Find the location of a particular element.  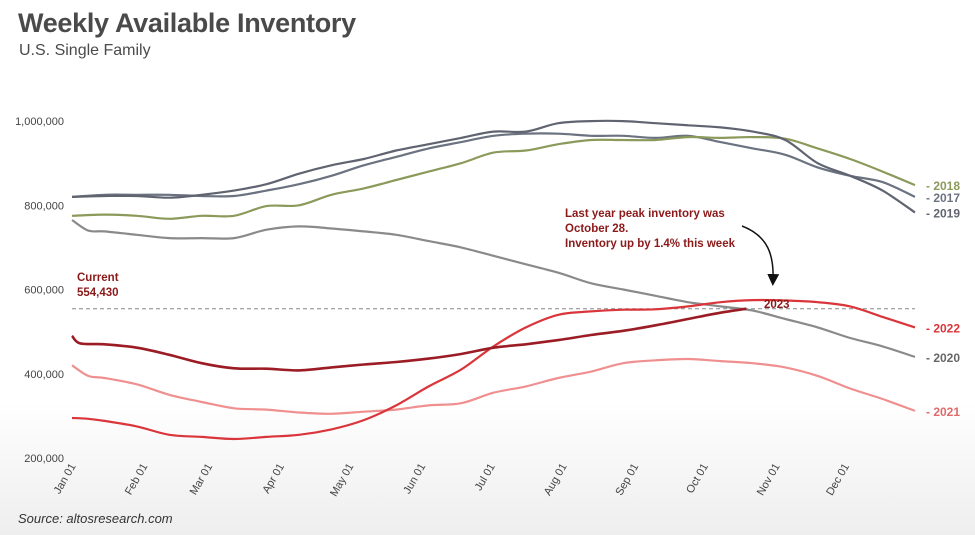

callout-line-1: Last year peak inventory was is located at coordinates (645, 214).